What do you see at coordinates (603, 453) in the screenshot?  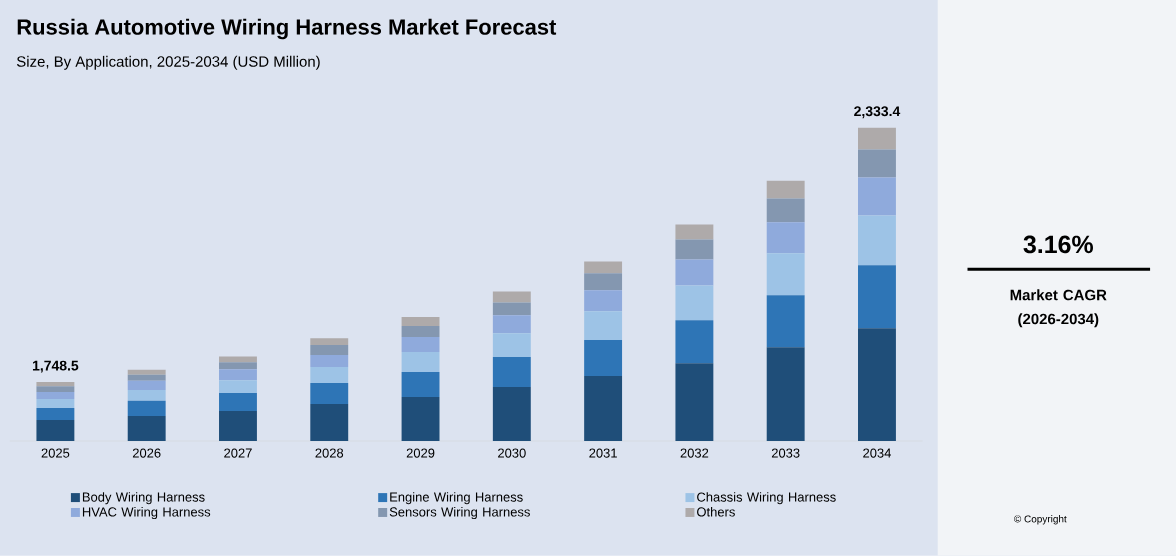 I see `x-tick-label: 2031` at bounding box center [603, 453].